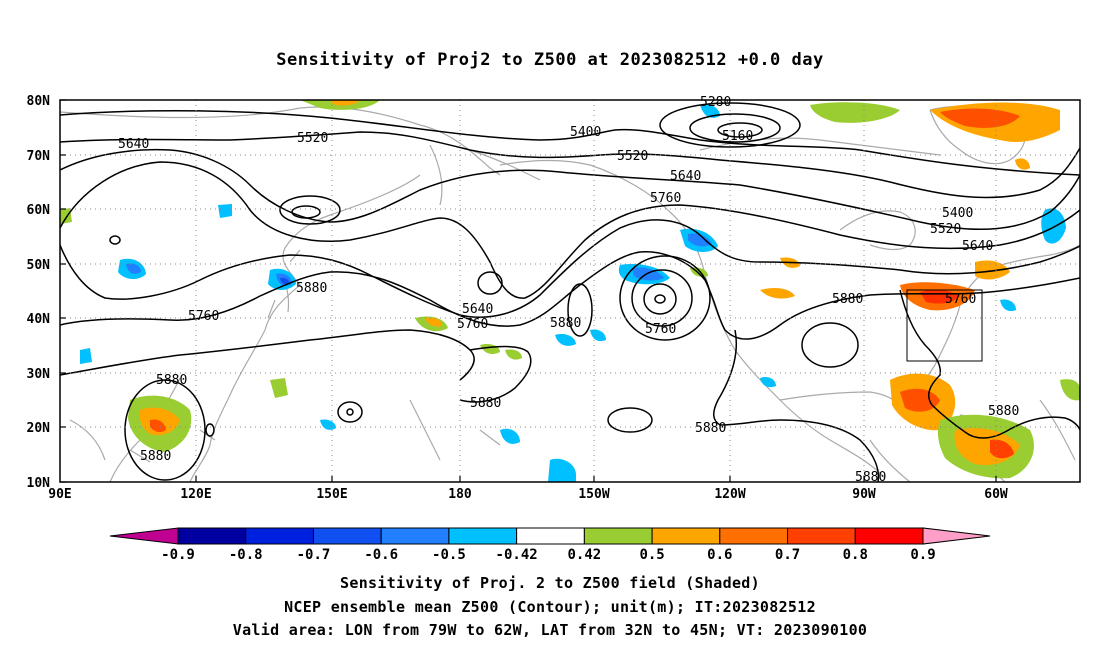 The height and width of the screenshot is (650, 1100). What do you see at coordinates (381, 555) in the screenshot?
I see `colorbar-label: -0.6` at bounding box center [381, 555].